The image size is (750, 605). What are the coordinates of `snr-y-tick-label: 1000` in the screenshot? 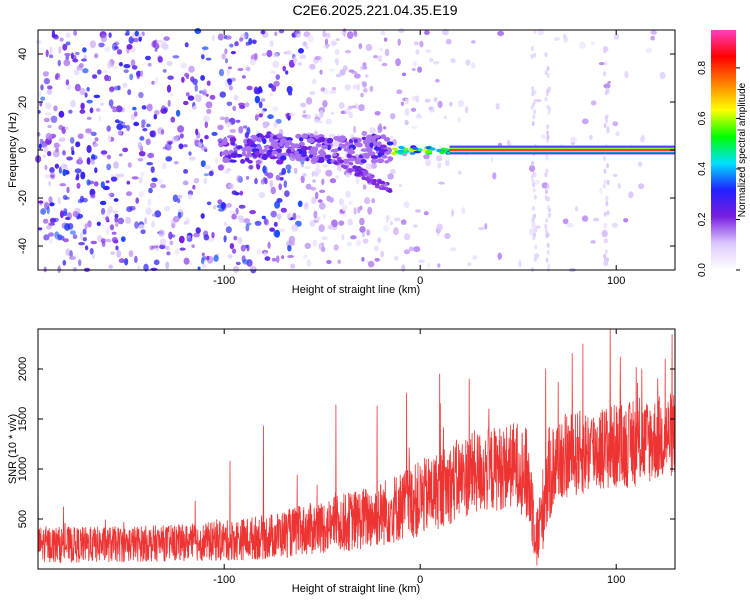 It's located at (23, 469).